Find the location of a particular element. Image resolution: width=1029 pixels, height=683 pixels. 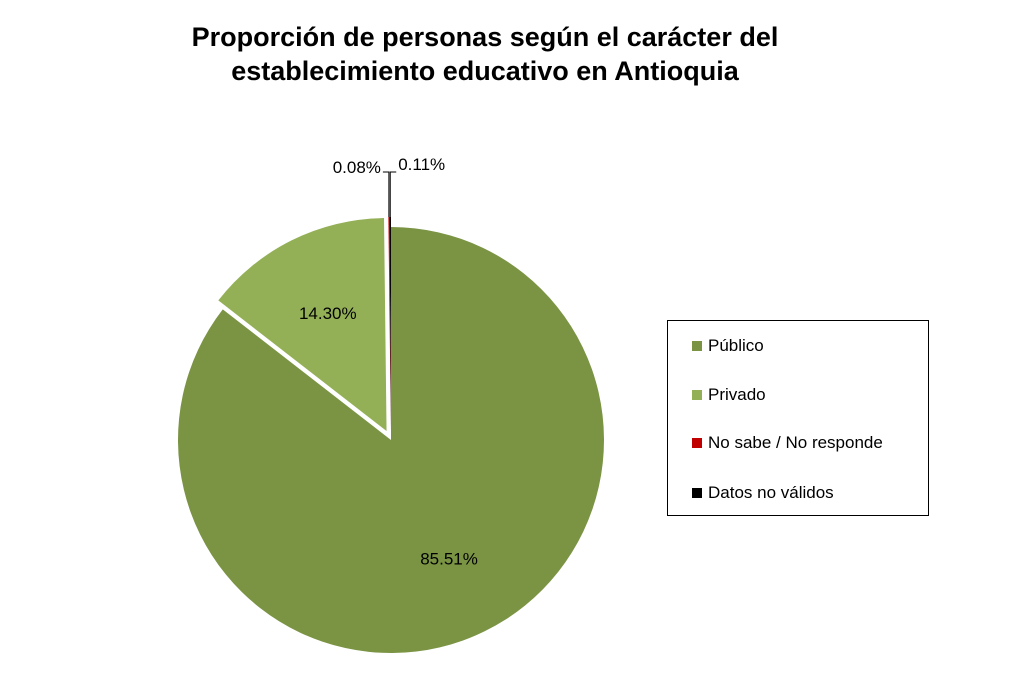

legend-item-datos-no-validos: Datos no válidos is located at coordinates (763, 493).